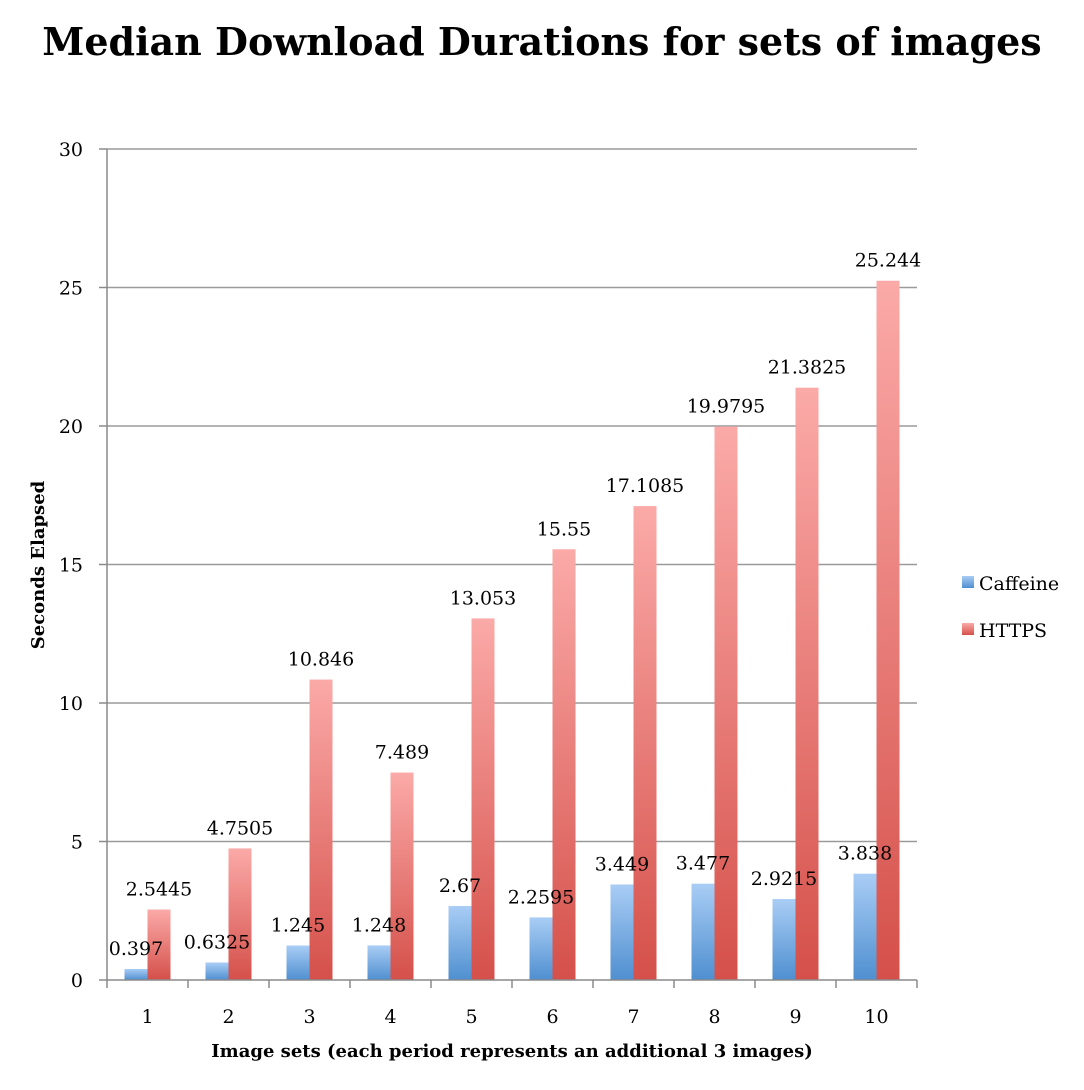 This screenshot has height=1090, width=1084. Describe the element at coordinates (865, 854) in the screenshot. I see `data-label-caffeine: 3.838` at that location.